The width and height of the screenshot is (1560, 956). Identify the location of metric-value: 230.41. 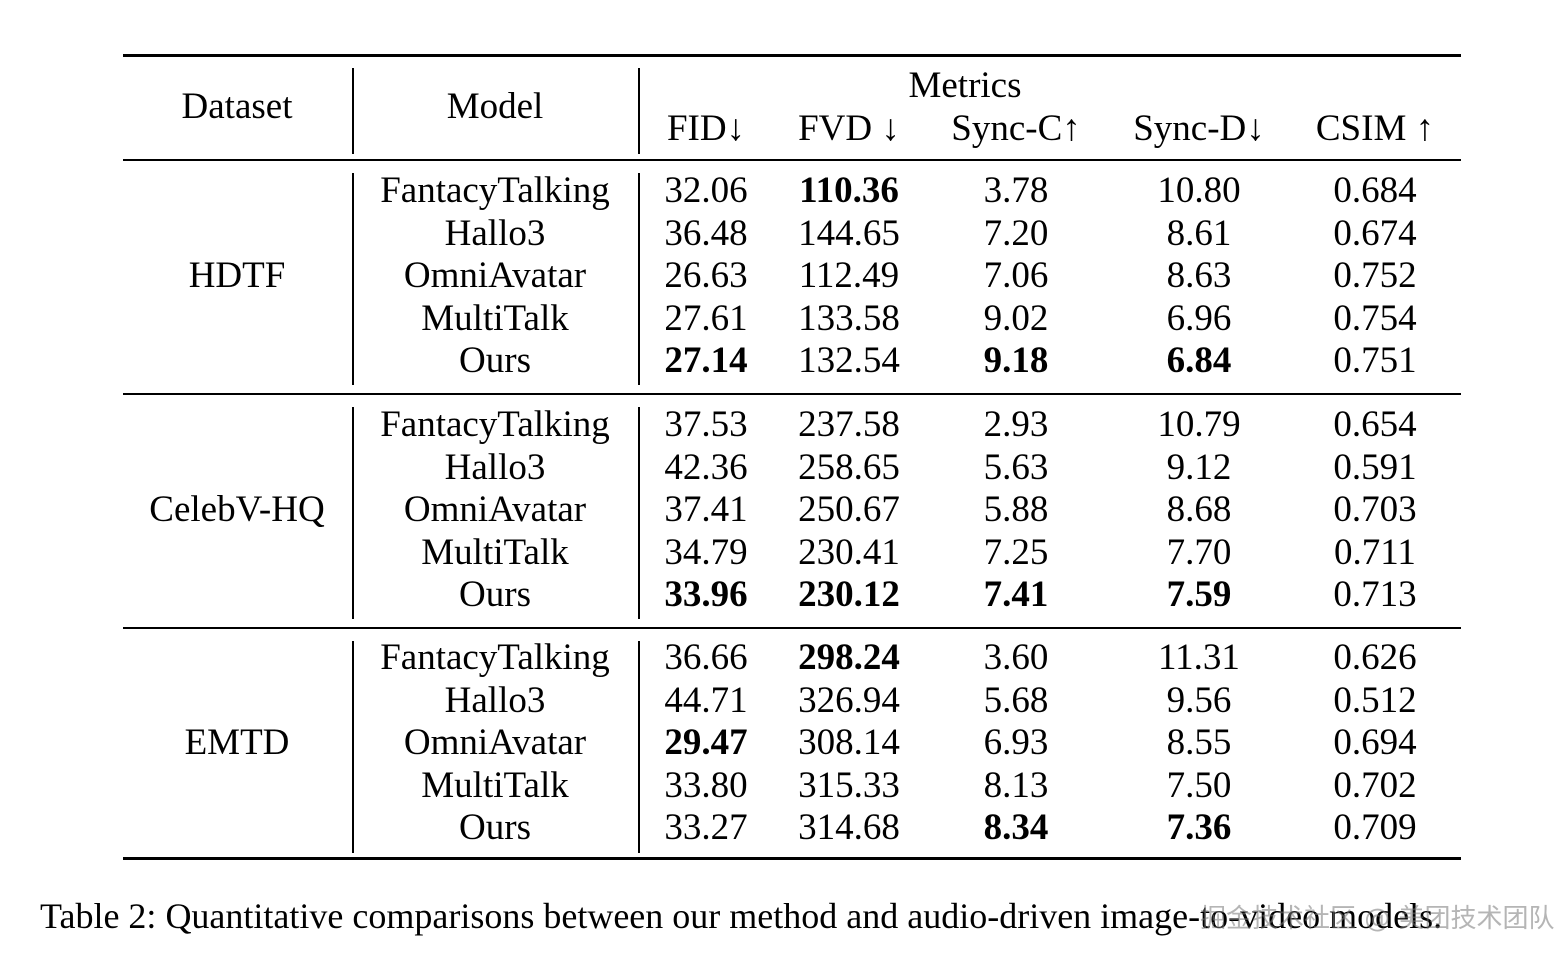
(849, 552).